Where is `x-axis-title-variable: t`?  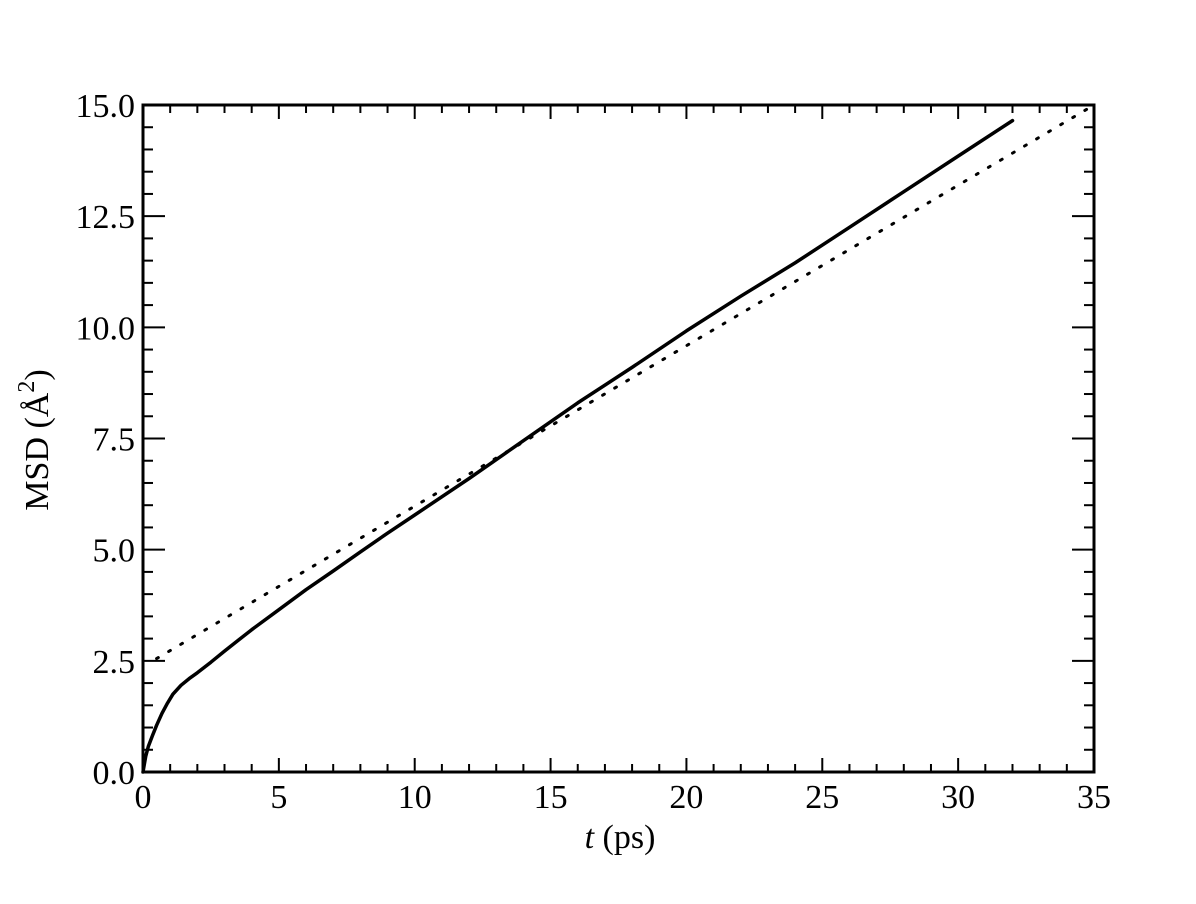 x-axis-title-variable: t is located at coordinates (590, 837).